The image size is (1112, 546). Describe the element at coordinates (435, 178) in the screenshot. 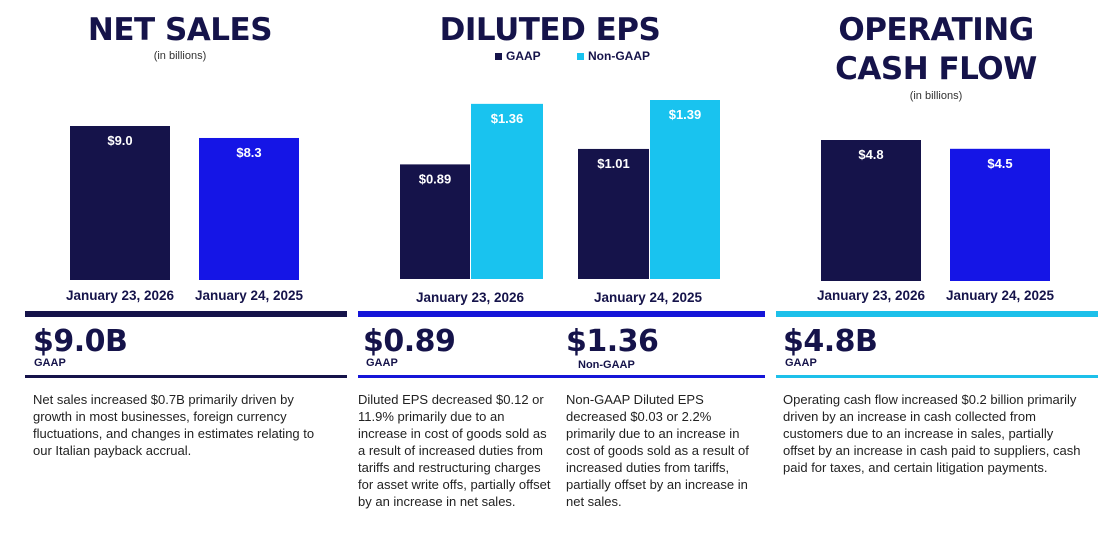

I see `eps-gaap-label-2026: $0.89` at that location.